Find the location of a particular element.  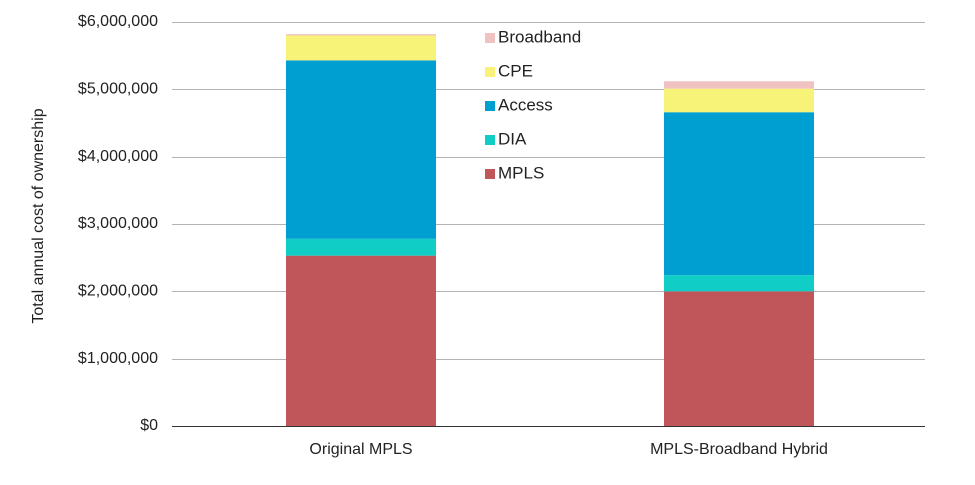

y-tick-label: $4,000,000 is located at coordinates (118, 156).